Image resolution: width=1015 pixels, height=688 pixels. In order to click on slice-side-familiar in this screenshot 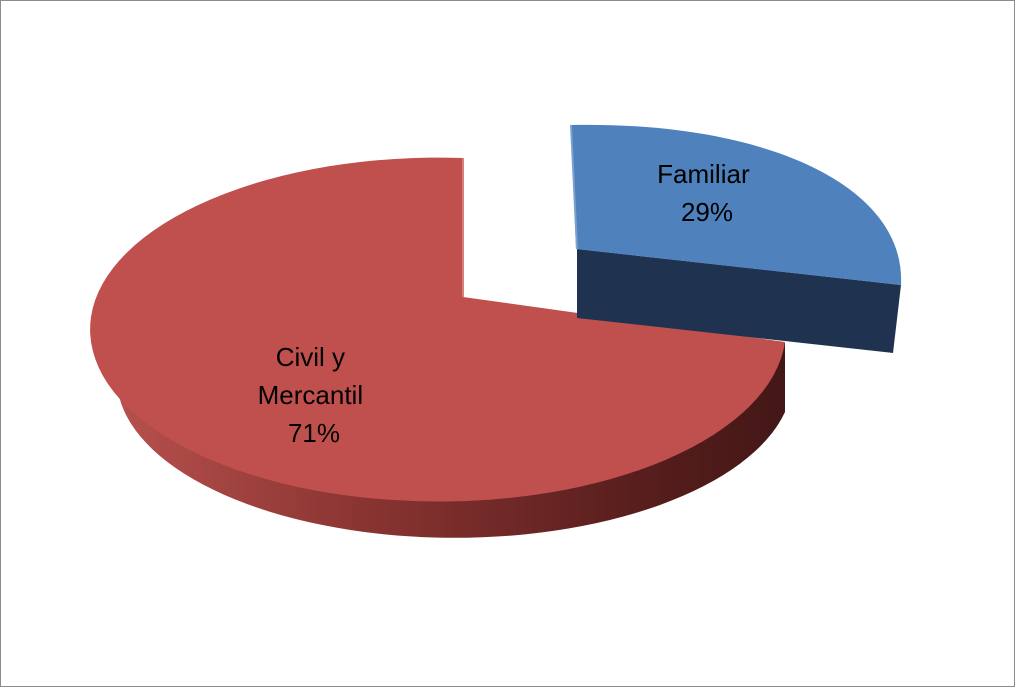, I will do `click(739, 301)`.